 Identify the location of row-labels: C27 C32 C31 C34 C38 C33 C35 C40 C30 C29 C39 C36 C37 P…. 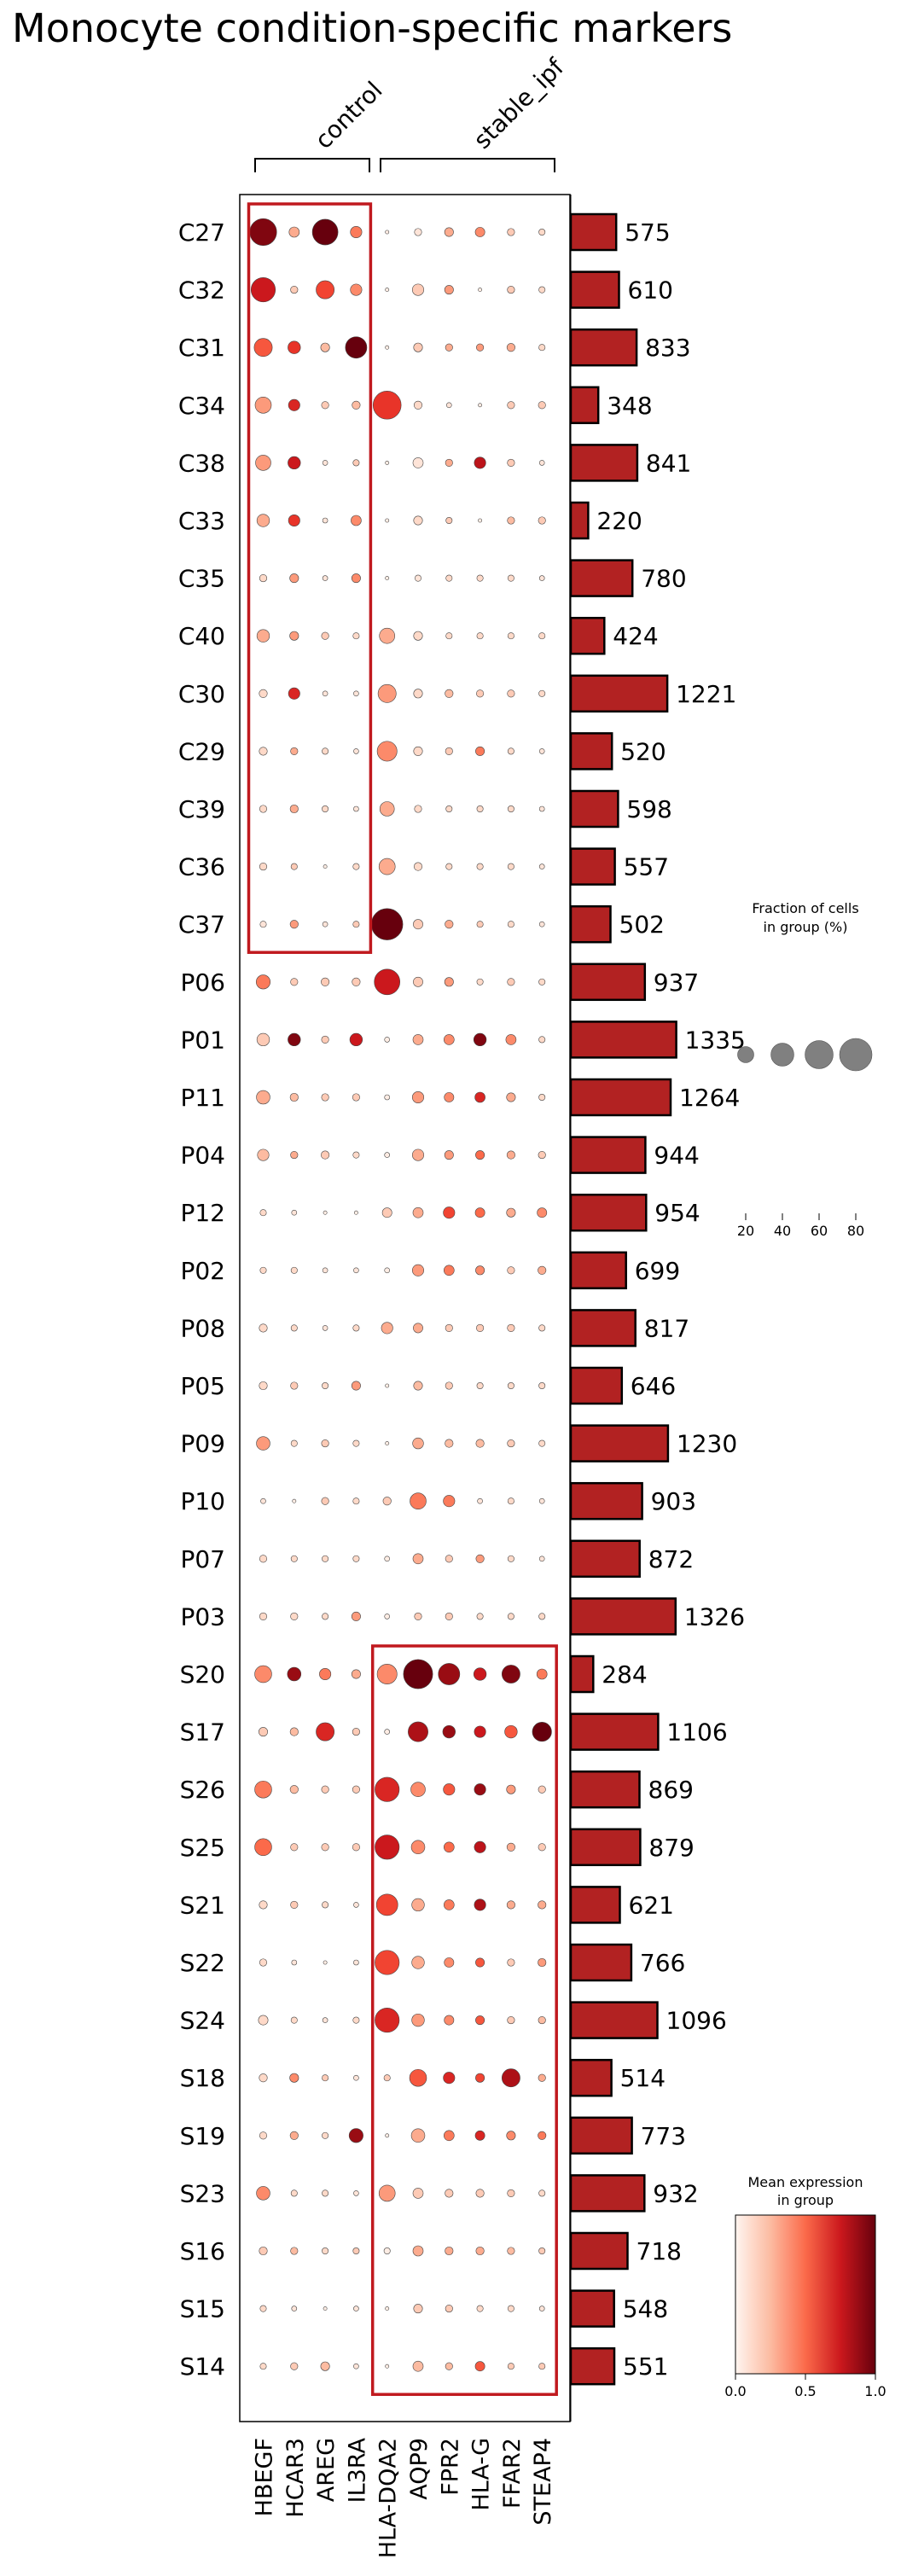
(201, 1299).